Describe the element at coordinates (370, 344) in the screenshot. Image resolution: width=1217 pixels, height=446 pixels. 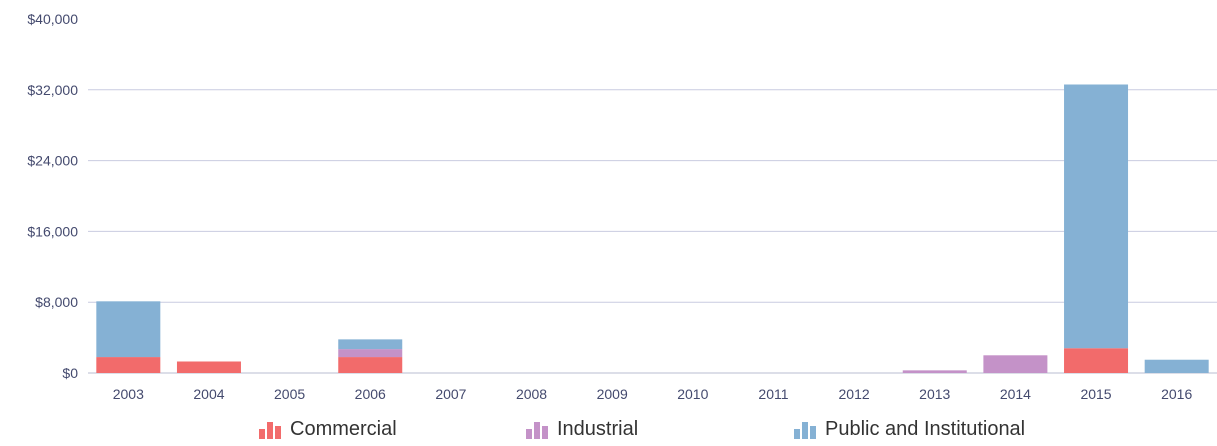
I see `bar-public-and-institutional-2006` at that location.